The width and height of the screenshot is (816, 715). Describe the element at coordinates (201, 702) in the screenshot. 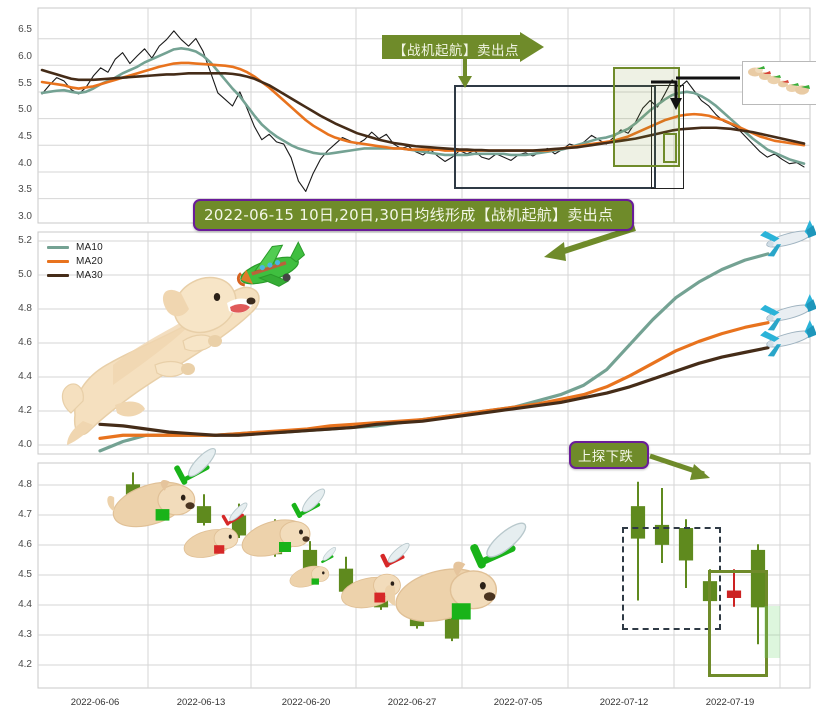

I see `xtick-1: 2022-06-13` at that location.